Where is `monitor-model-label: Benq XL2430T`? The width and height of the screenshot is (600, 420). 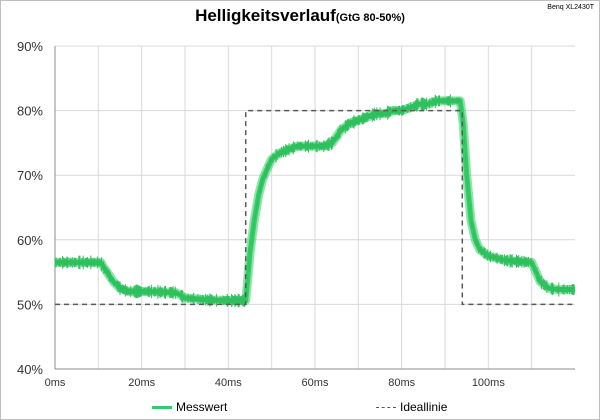 monitor-model-label: Benq XL2430T is located at coordinates (570, 7).